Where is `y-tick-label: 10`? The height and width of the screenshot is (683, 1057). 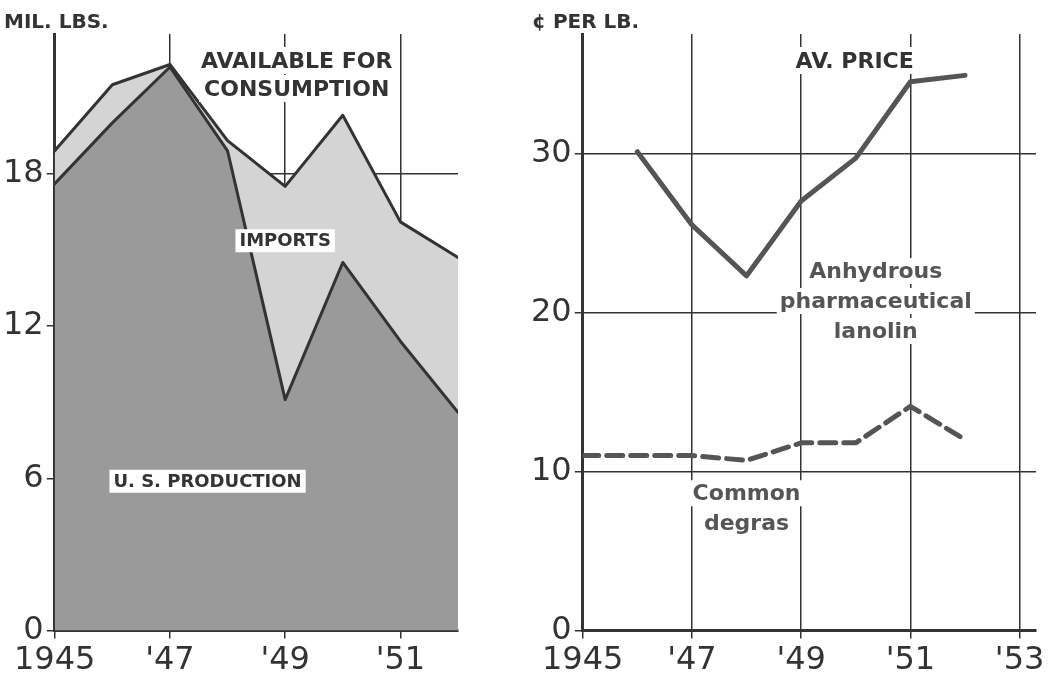 y-tick-label: 10 is located at coordinates (551, 468).